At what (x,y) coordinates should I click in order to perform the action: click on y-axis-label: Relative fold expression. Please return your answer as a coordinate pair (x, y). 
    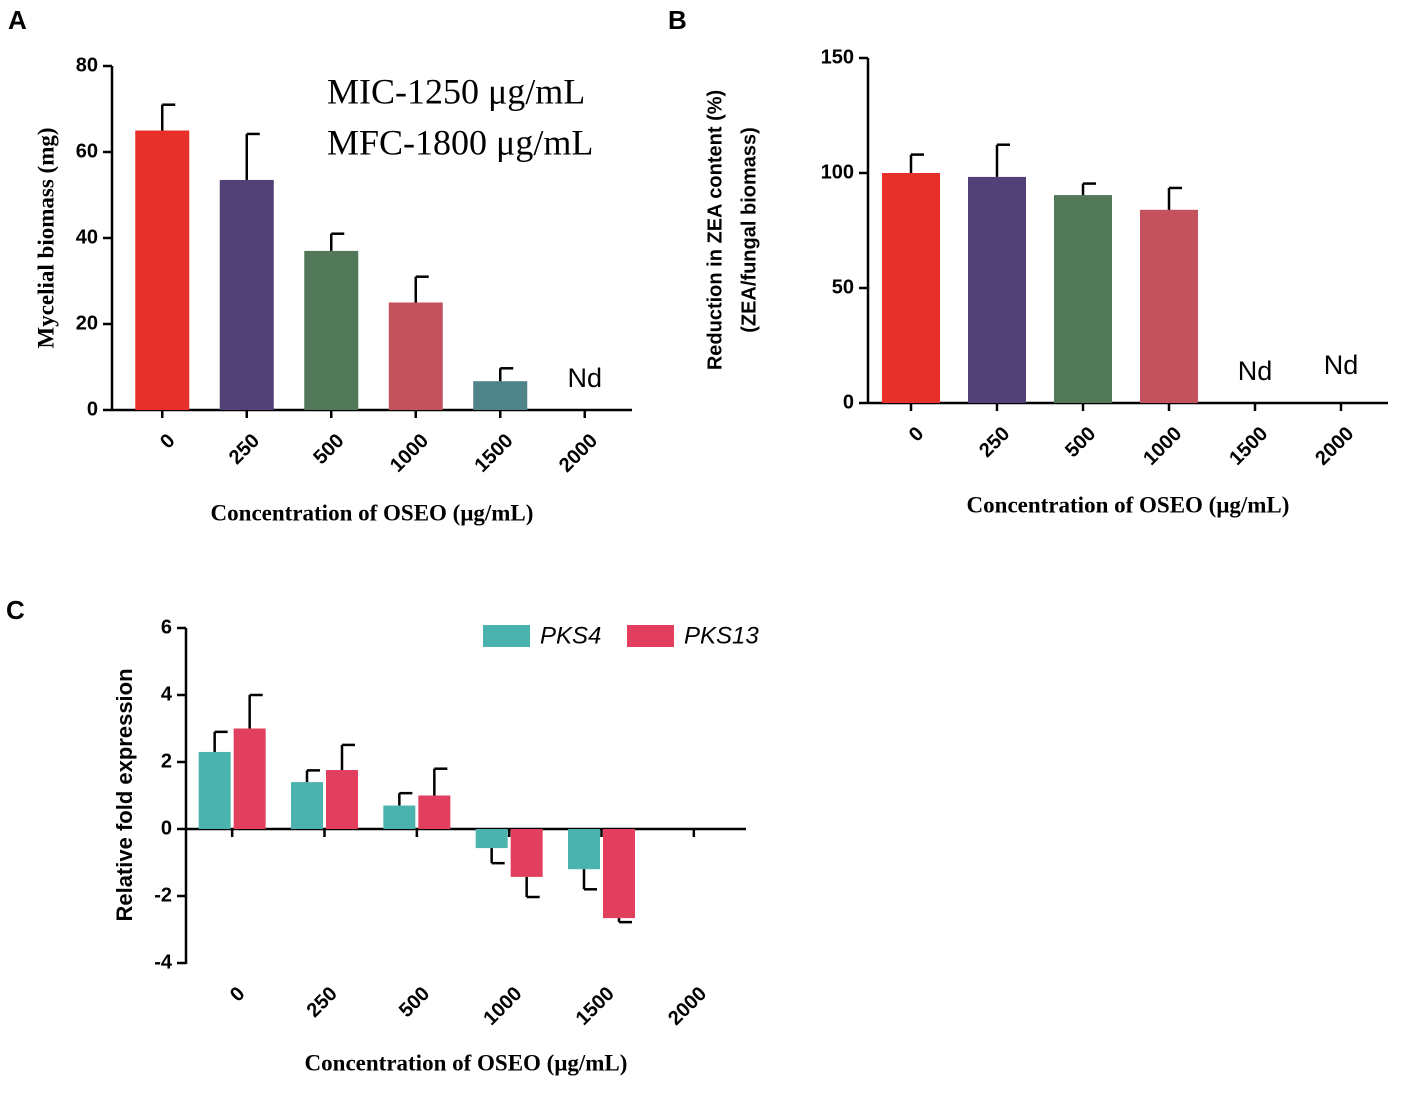
    Looking at the image, I should click on (124, 794).